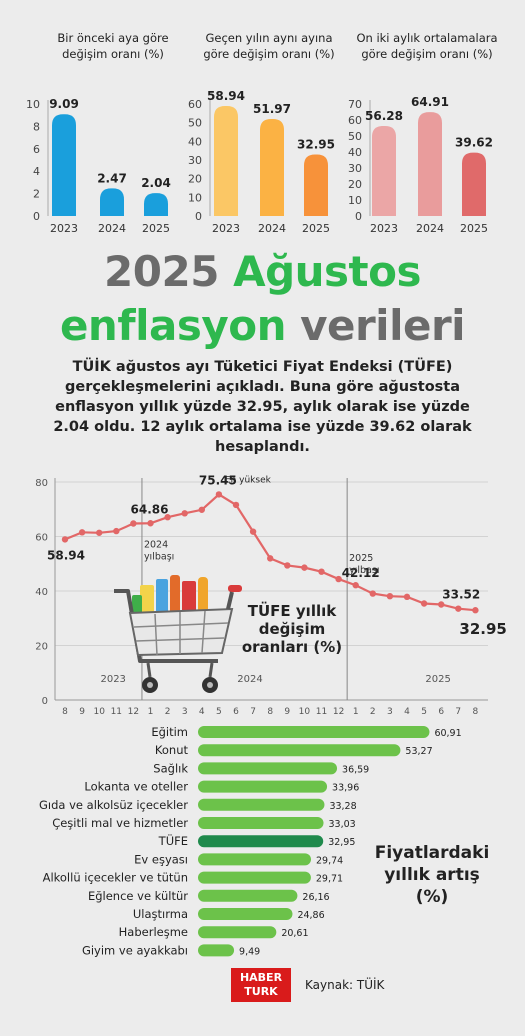 The height and width of the screenshot is (1036, 525). What do you see at coordinates (292, 647) in the screenshot?
I see `chart-title: oranları (%)` at bounding box center [292, 647].